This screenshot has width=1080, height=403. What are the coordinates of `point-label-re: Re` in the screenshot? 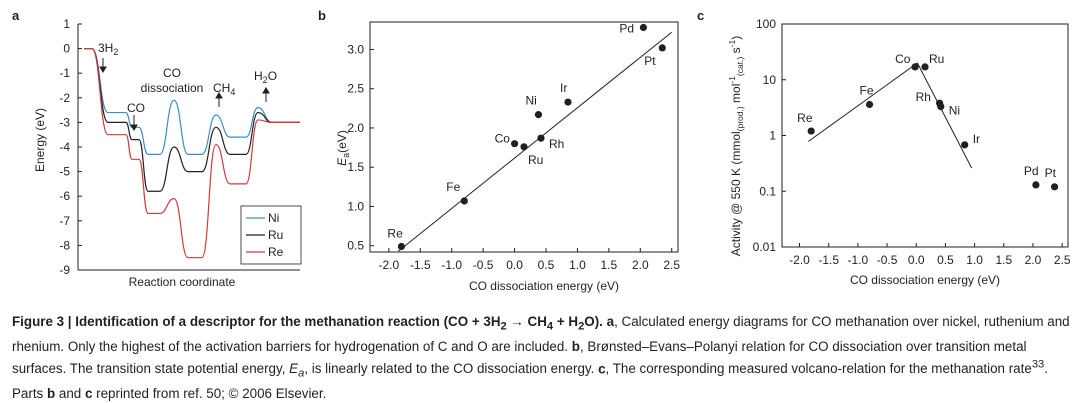 It's located at (395, 234).